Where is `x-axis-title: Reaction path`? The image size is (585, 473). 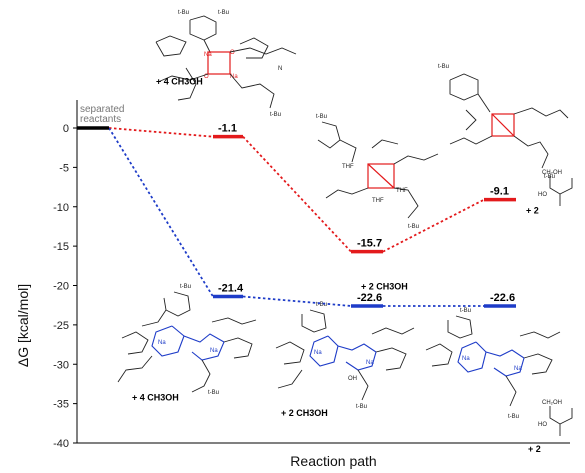
x-axis-title: Reaction path is located at coordinates (333, 461).